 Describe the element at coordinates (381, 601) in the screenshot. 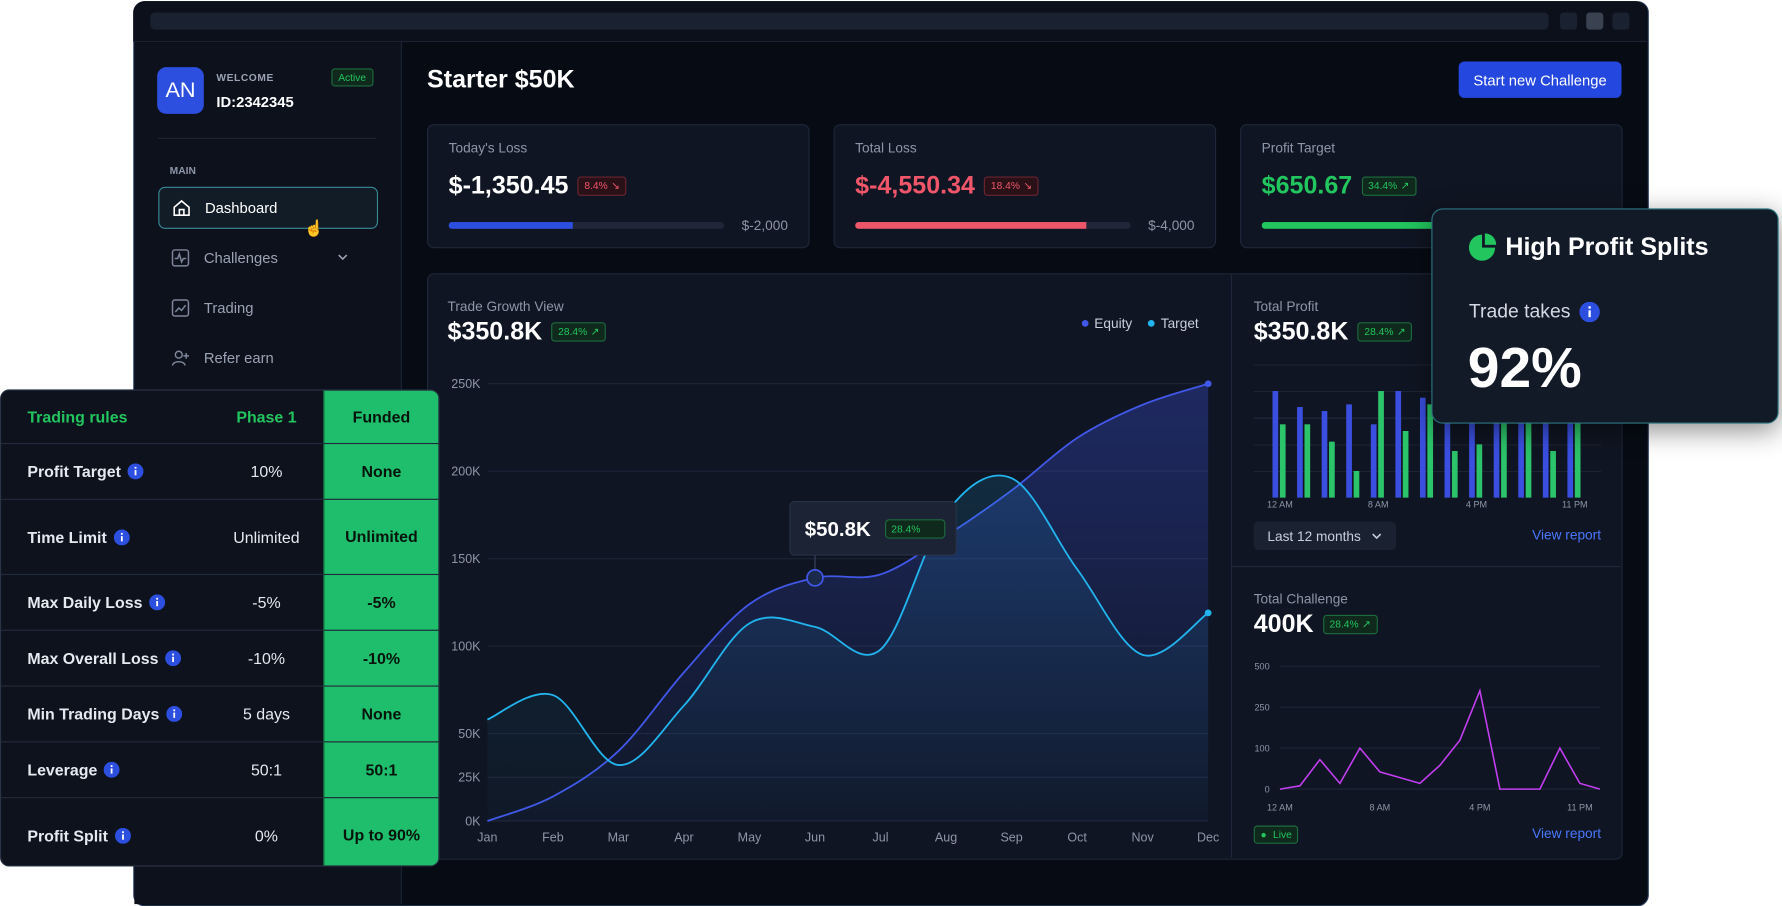

I see `cell-text: -5%` at that location.